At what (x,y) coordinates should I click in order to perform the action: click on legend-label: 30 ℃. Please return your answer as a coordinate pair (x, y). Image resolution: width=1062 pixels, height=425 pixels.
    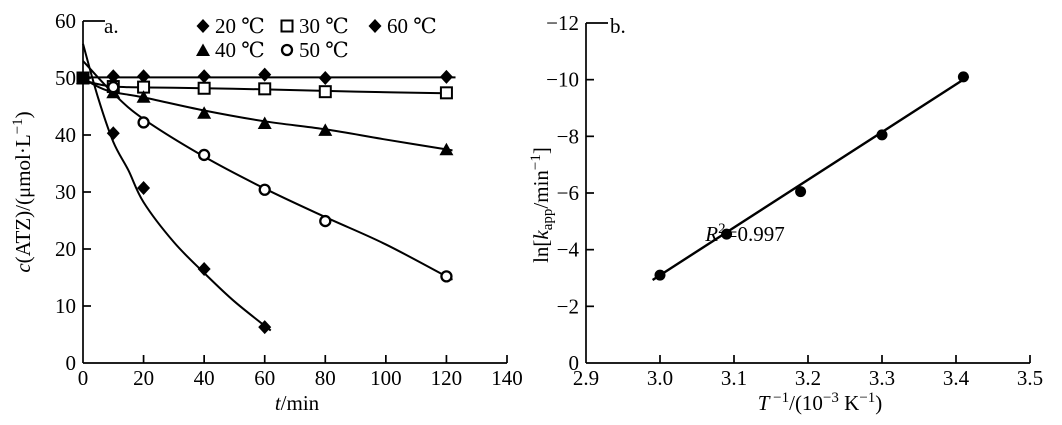
    Looking at the image, I should click on (324, 26).